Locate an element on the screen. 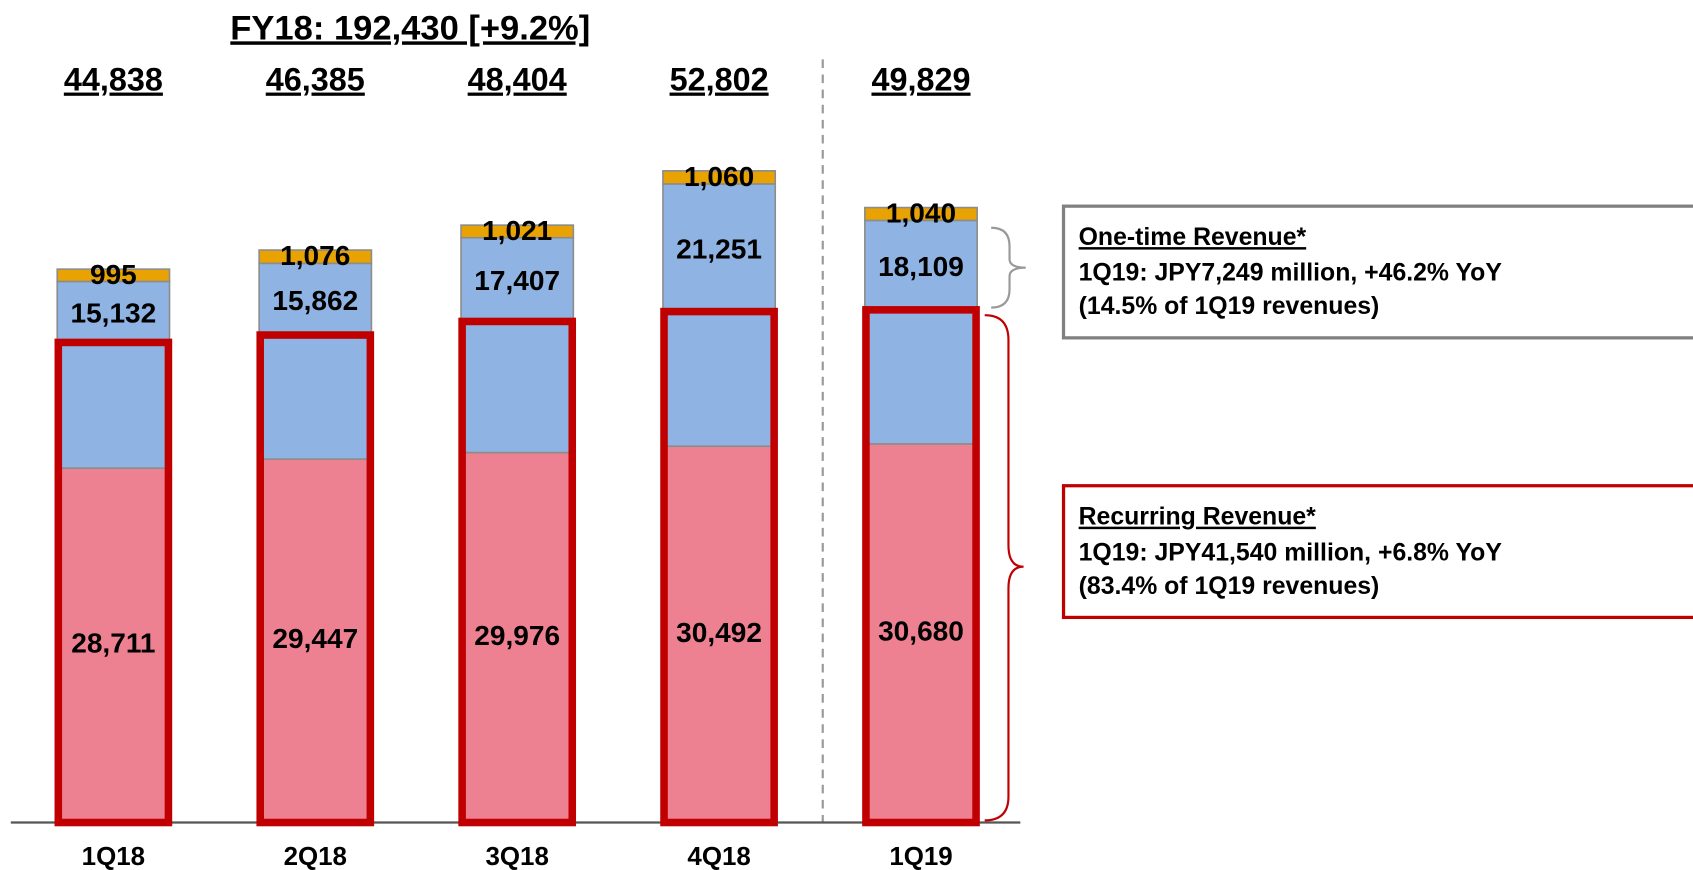  total-label: 52,802 is located at coordinates (719, 80).